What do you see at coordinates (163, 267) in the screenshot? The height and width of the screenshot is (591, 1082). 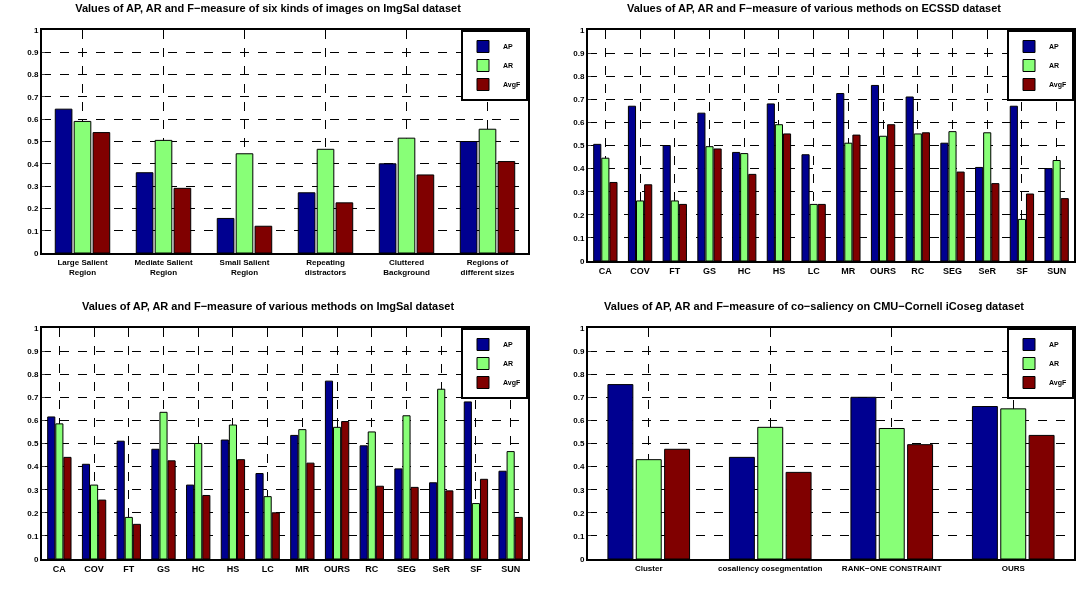 I see `x-tick-label: Mediate Salient Region` at bounding box center [163, 267].